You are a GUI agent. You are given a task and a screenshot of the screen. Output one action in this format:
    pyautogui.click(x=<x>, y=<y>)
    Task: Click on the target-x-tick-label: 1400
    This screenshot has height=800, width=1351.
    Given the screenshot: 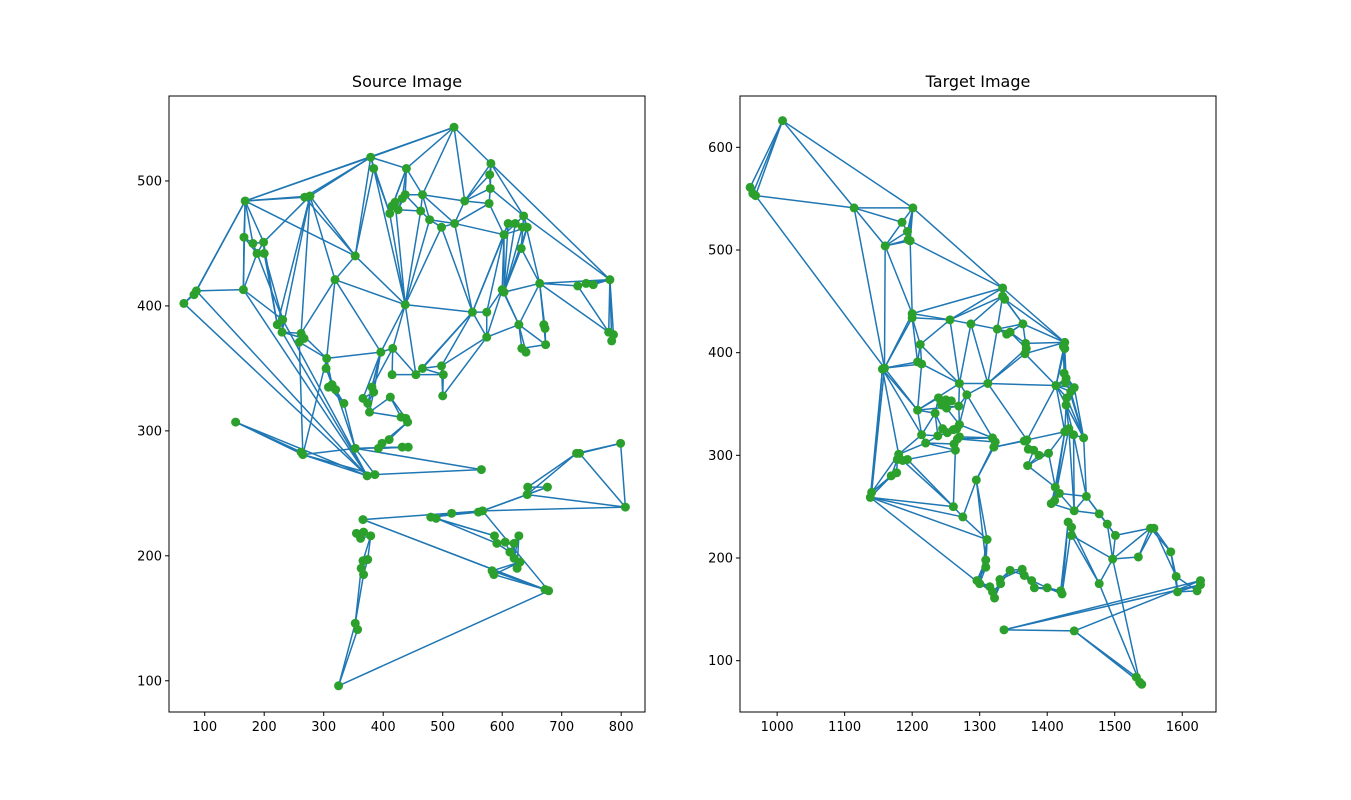 What is the action you would take?
    pyautogui.click(x=1047, y=727)
    